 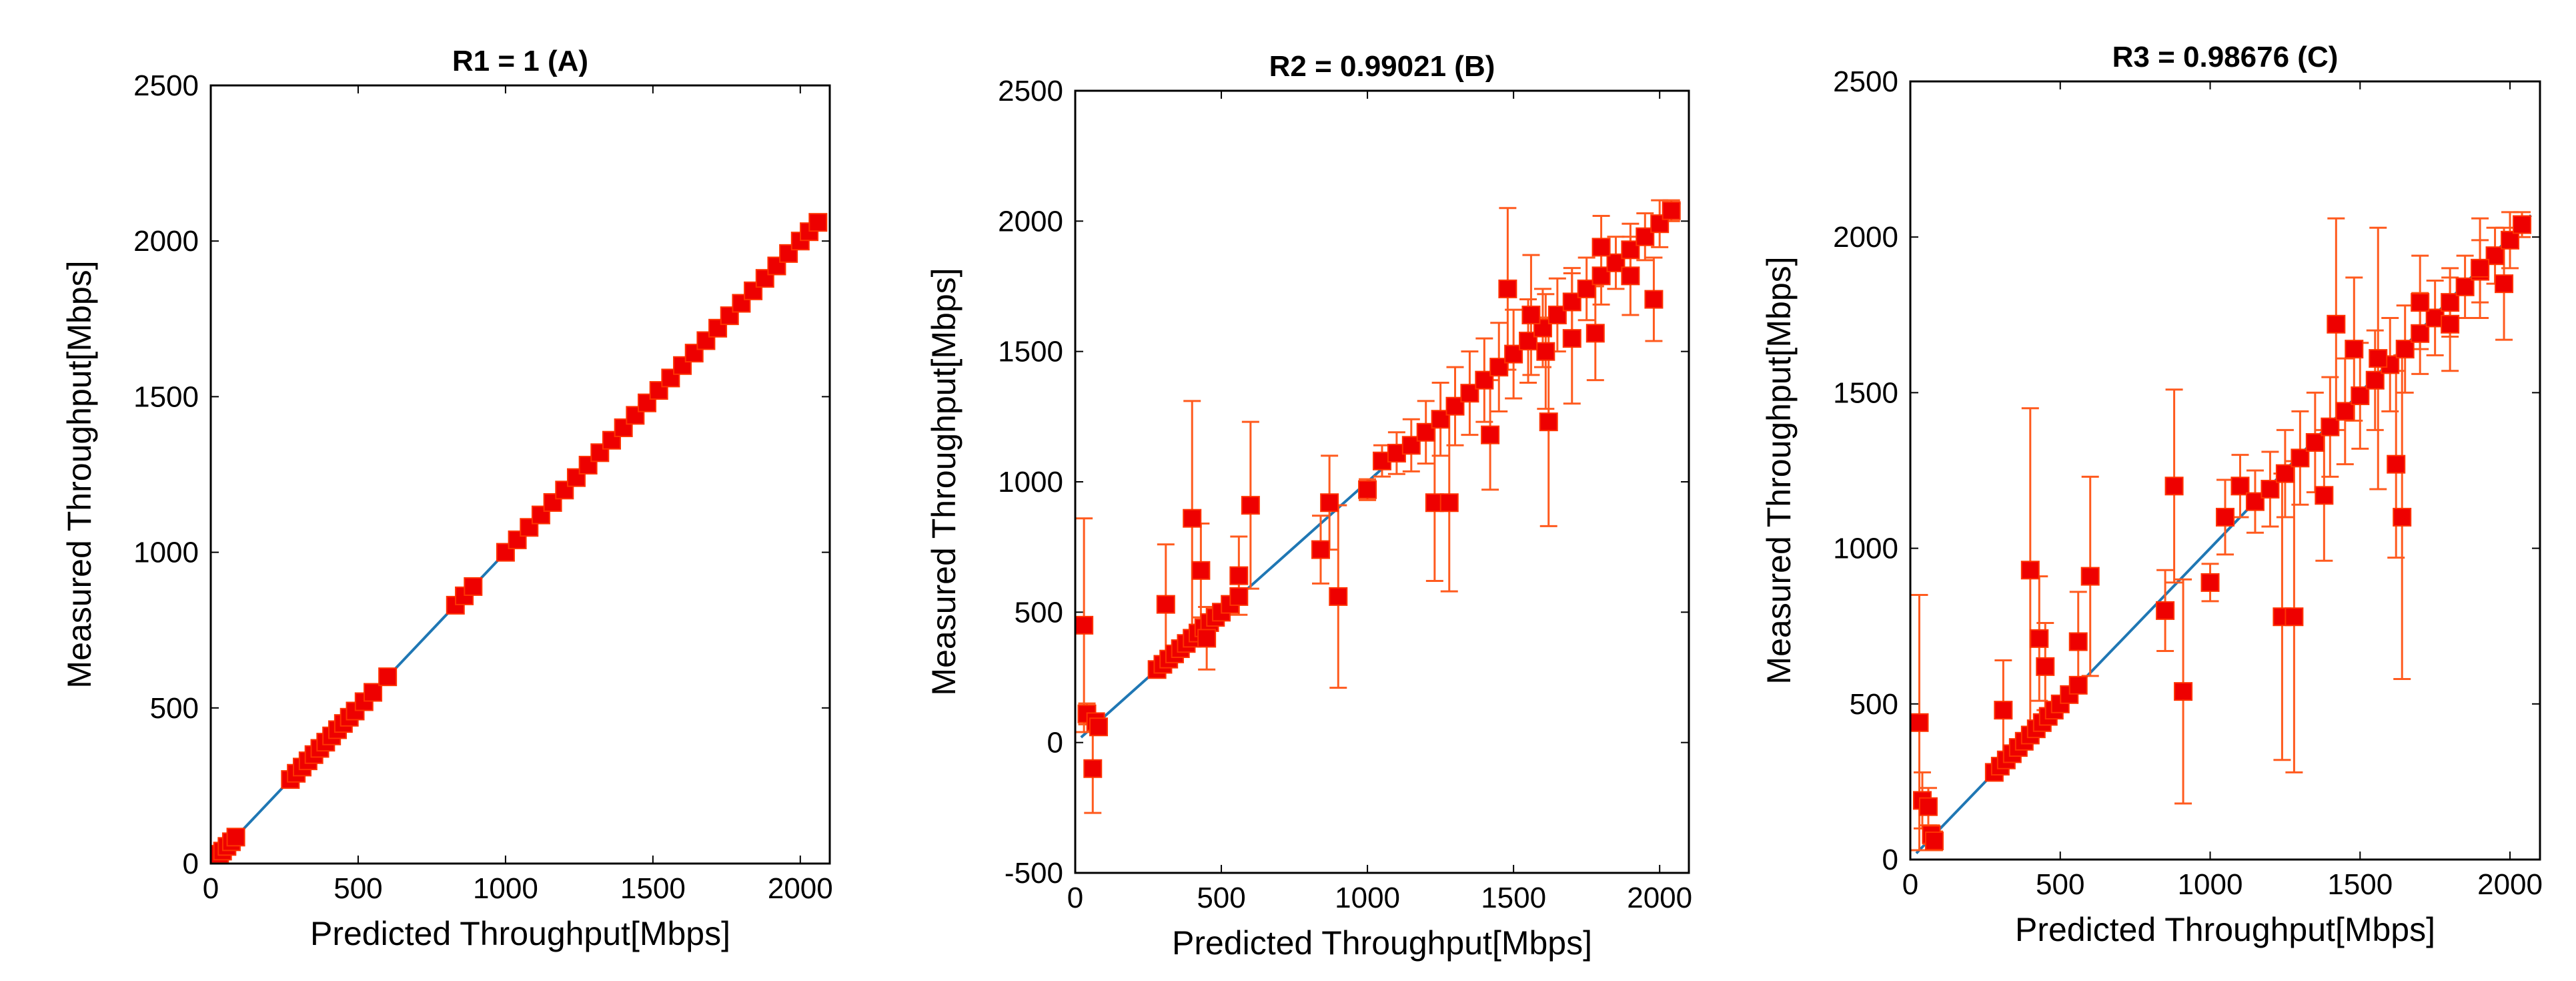 I want to click on chart-title: R3 = 0.98676 (C), so click(x=2225, y=57).